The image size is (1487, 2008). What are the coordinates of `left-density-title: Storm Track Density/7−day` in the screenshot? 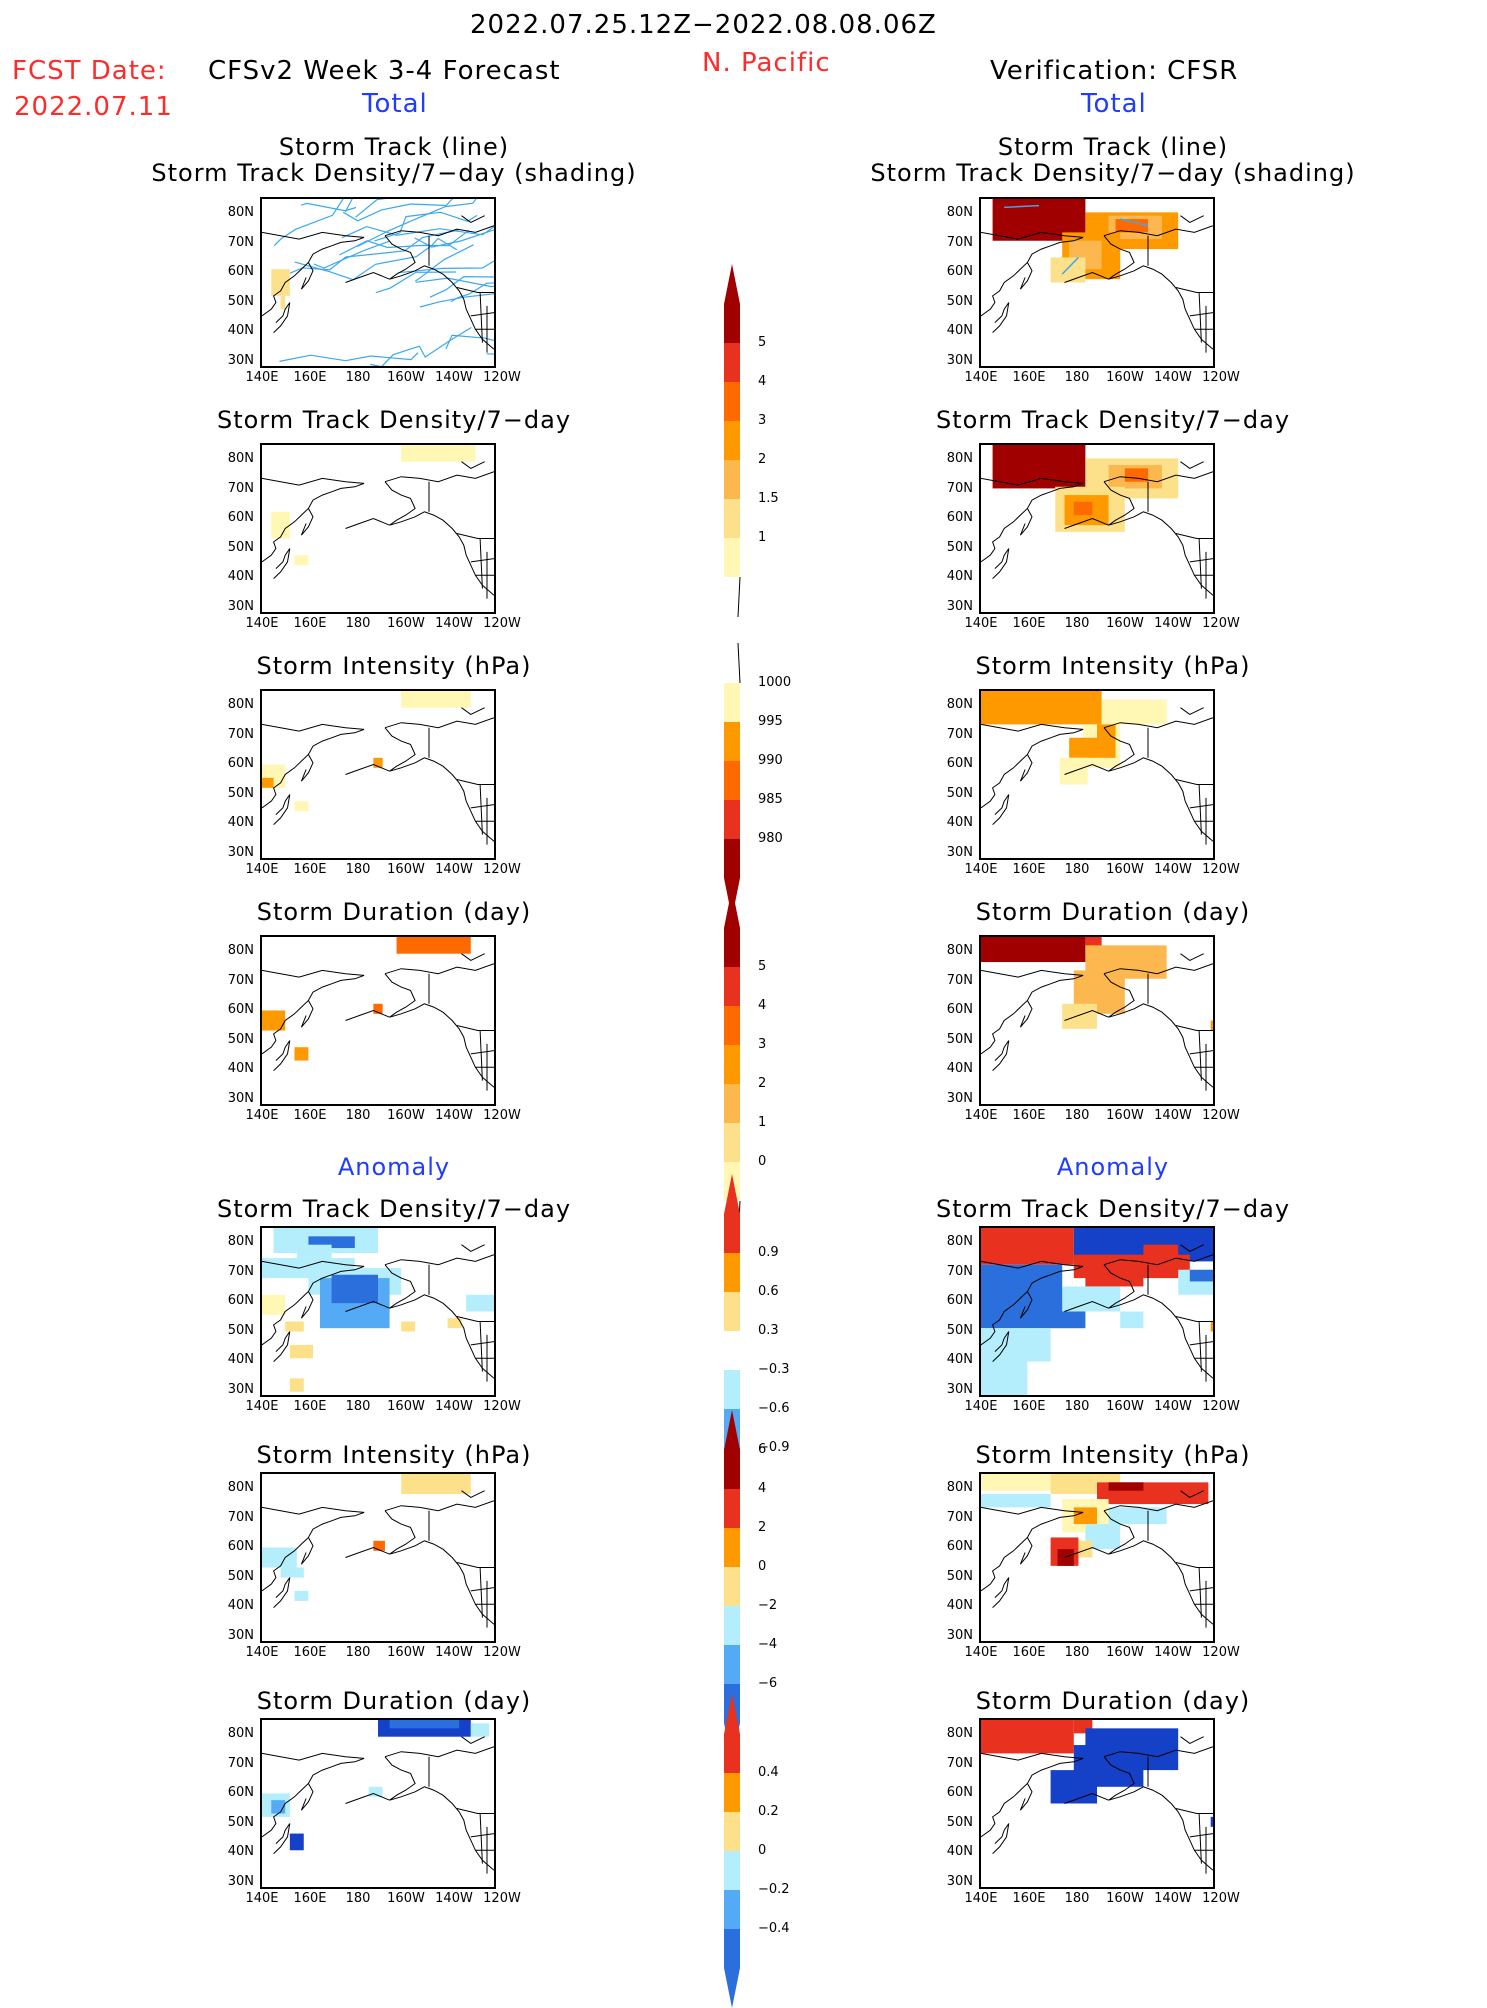 It's located at (394, 420).